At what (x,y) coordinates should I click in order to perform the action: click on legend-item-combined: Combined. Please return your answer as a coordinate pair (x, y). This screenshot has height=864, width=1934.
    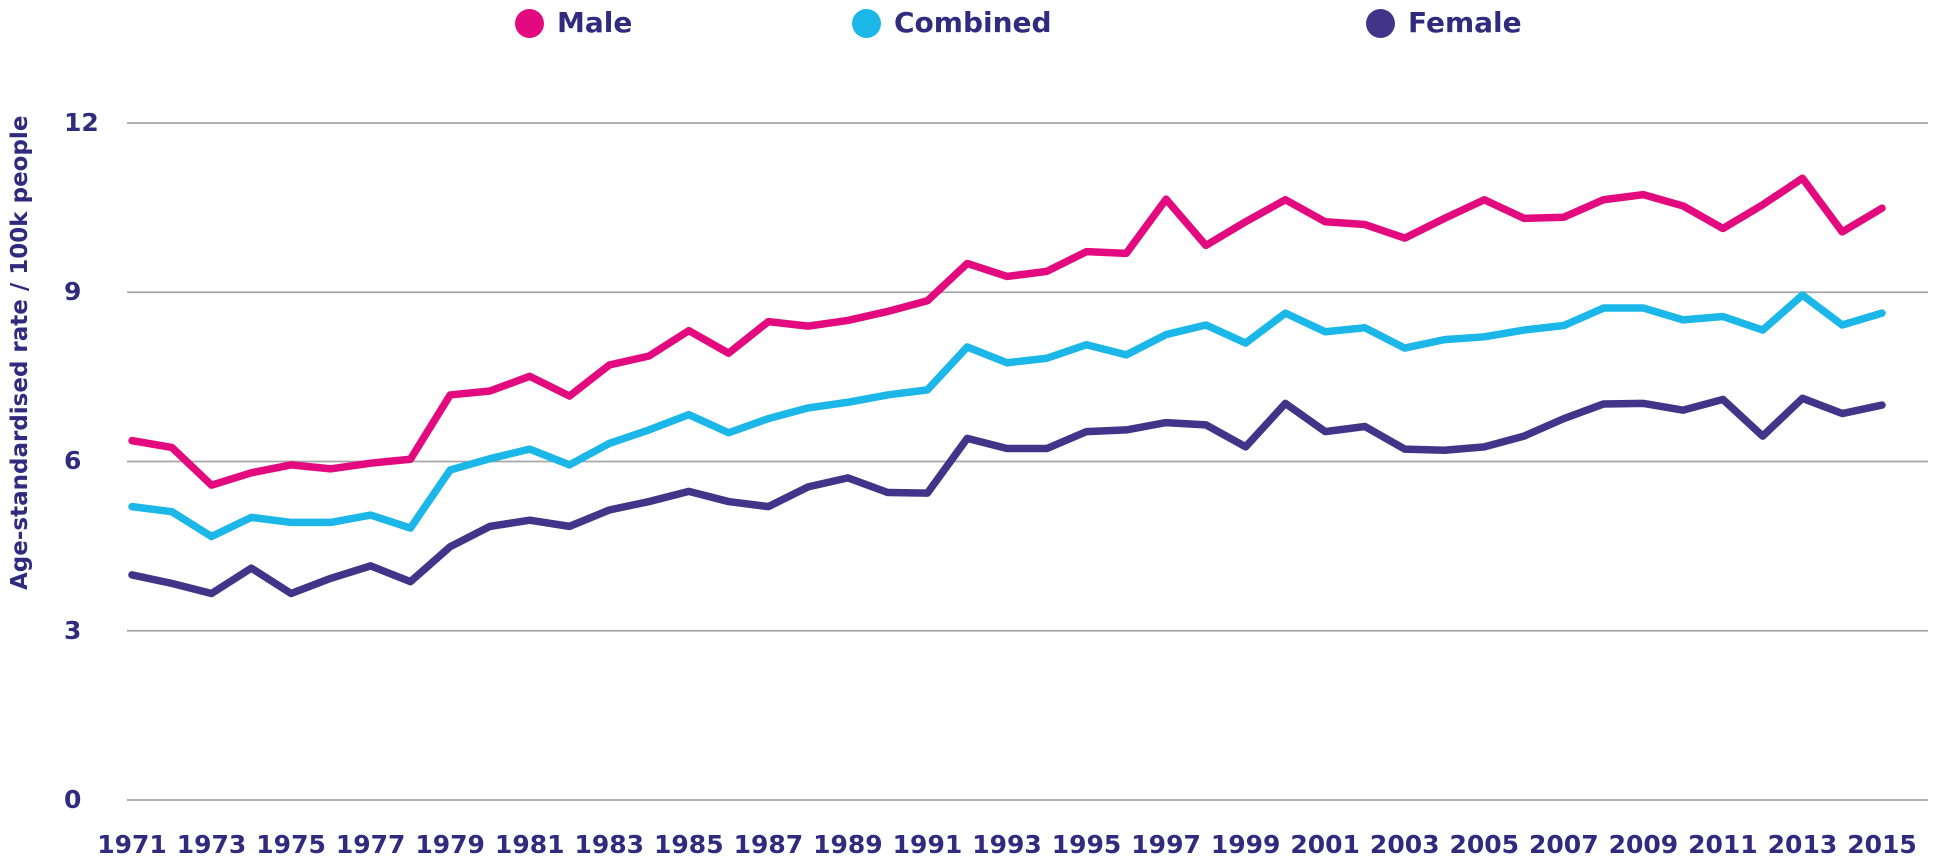
    Looking at the image, I should click on (952, 23).